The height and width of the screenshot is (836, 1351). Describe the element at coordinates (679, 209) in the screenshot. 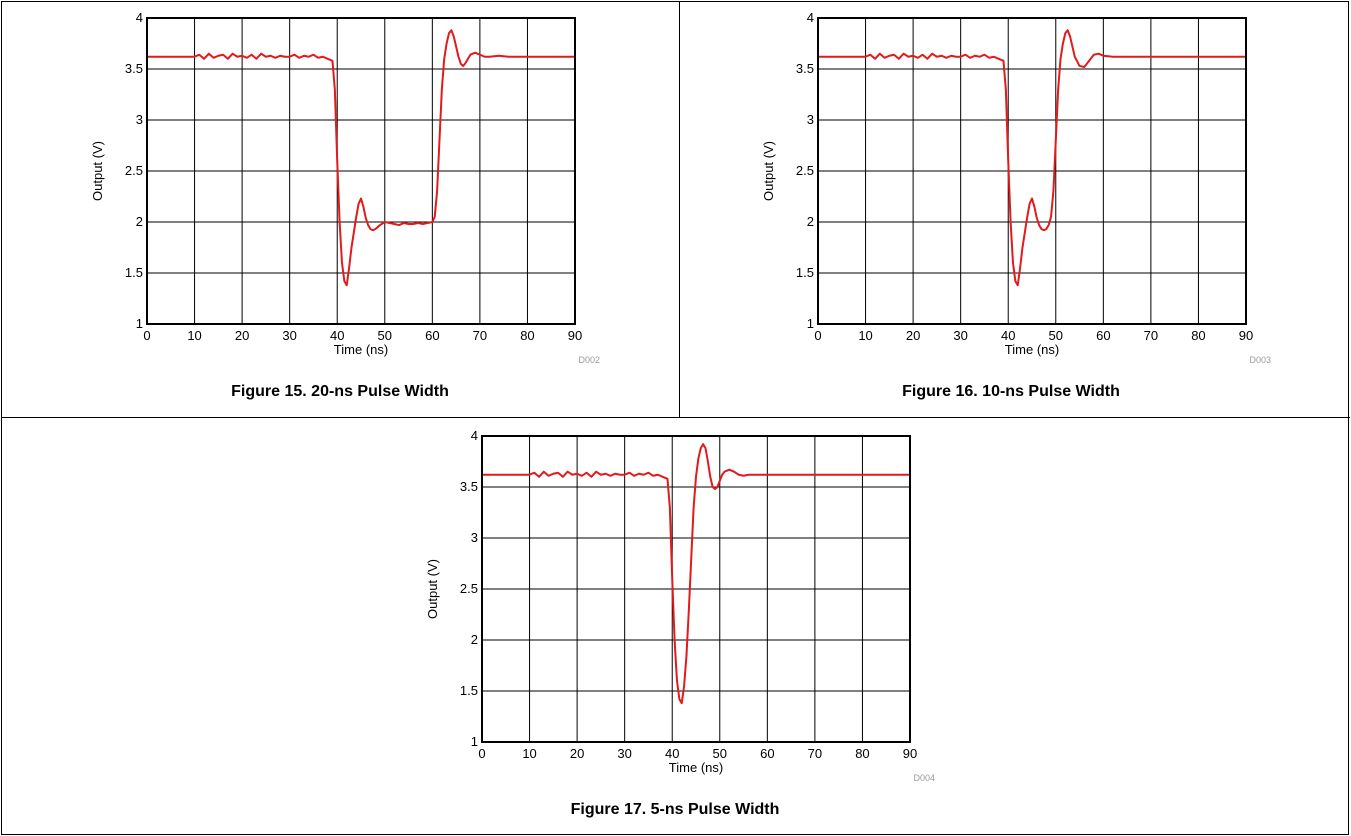

I see `column-divider` at that location.